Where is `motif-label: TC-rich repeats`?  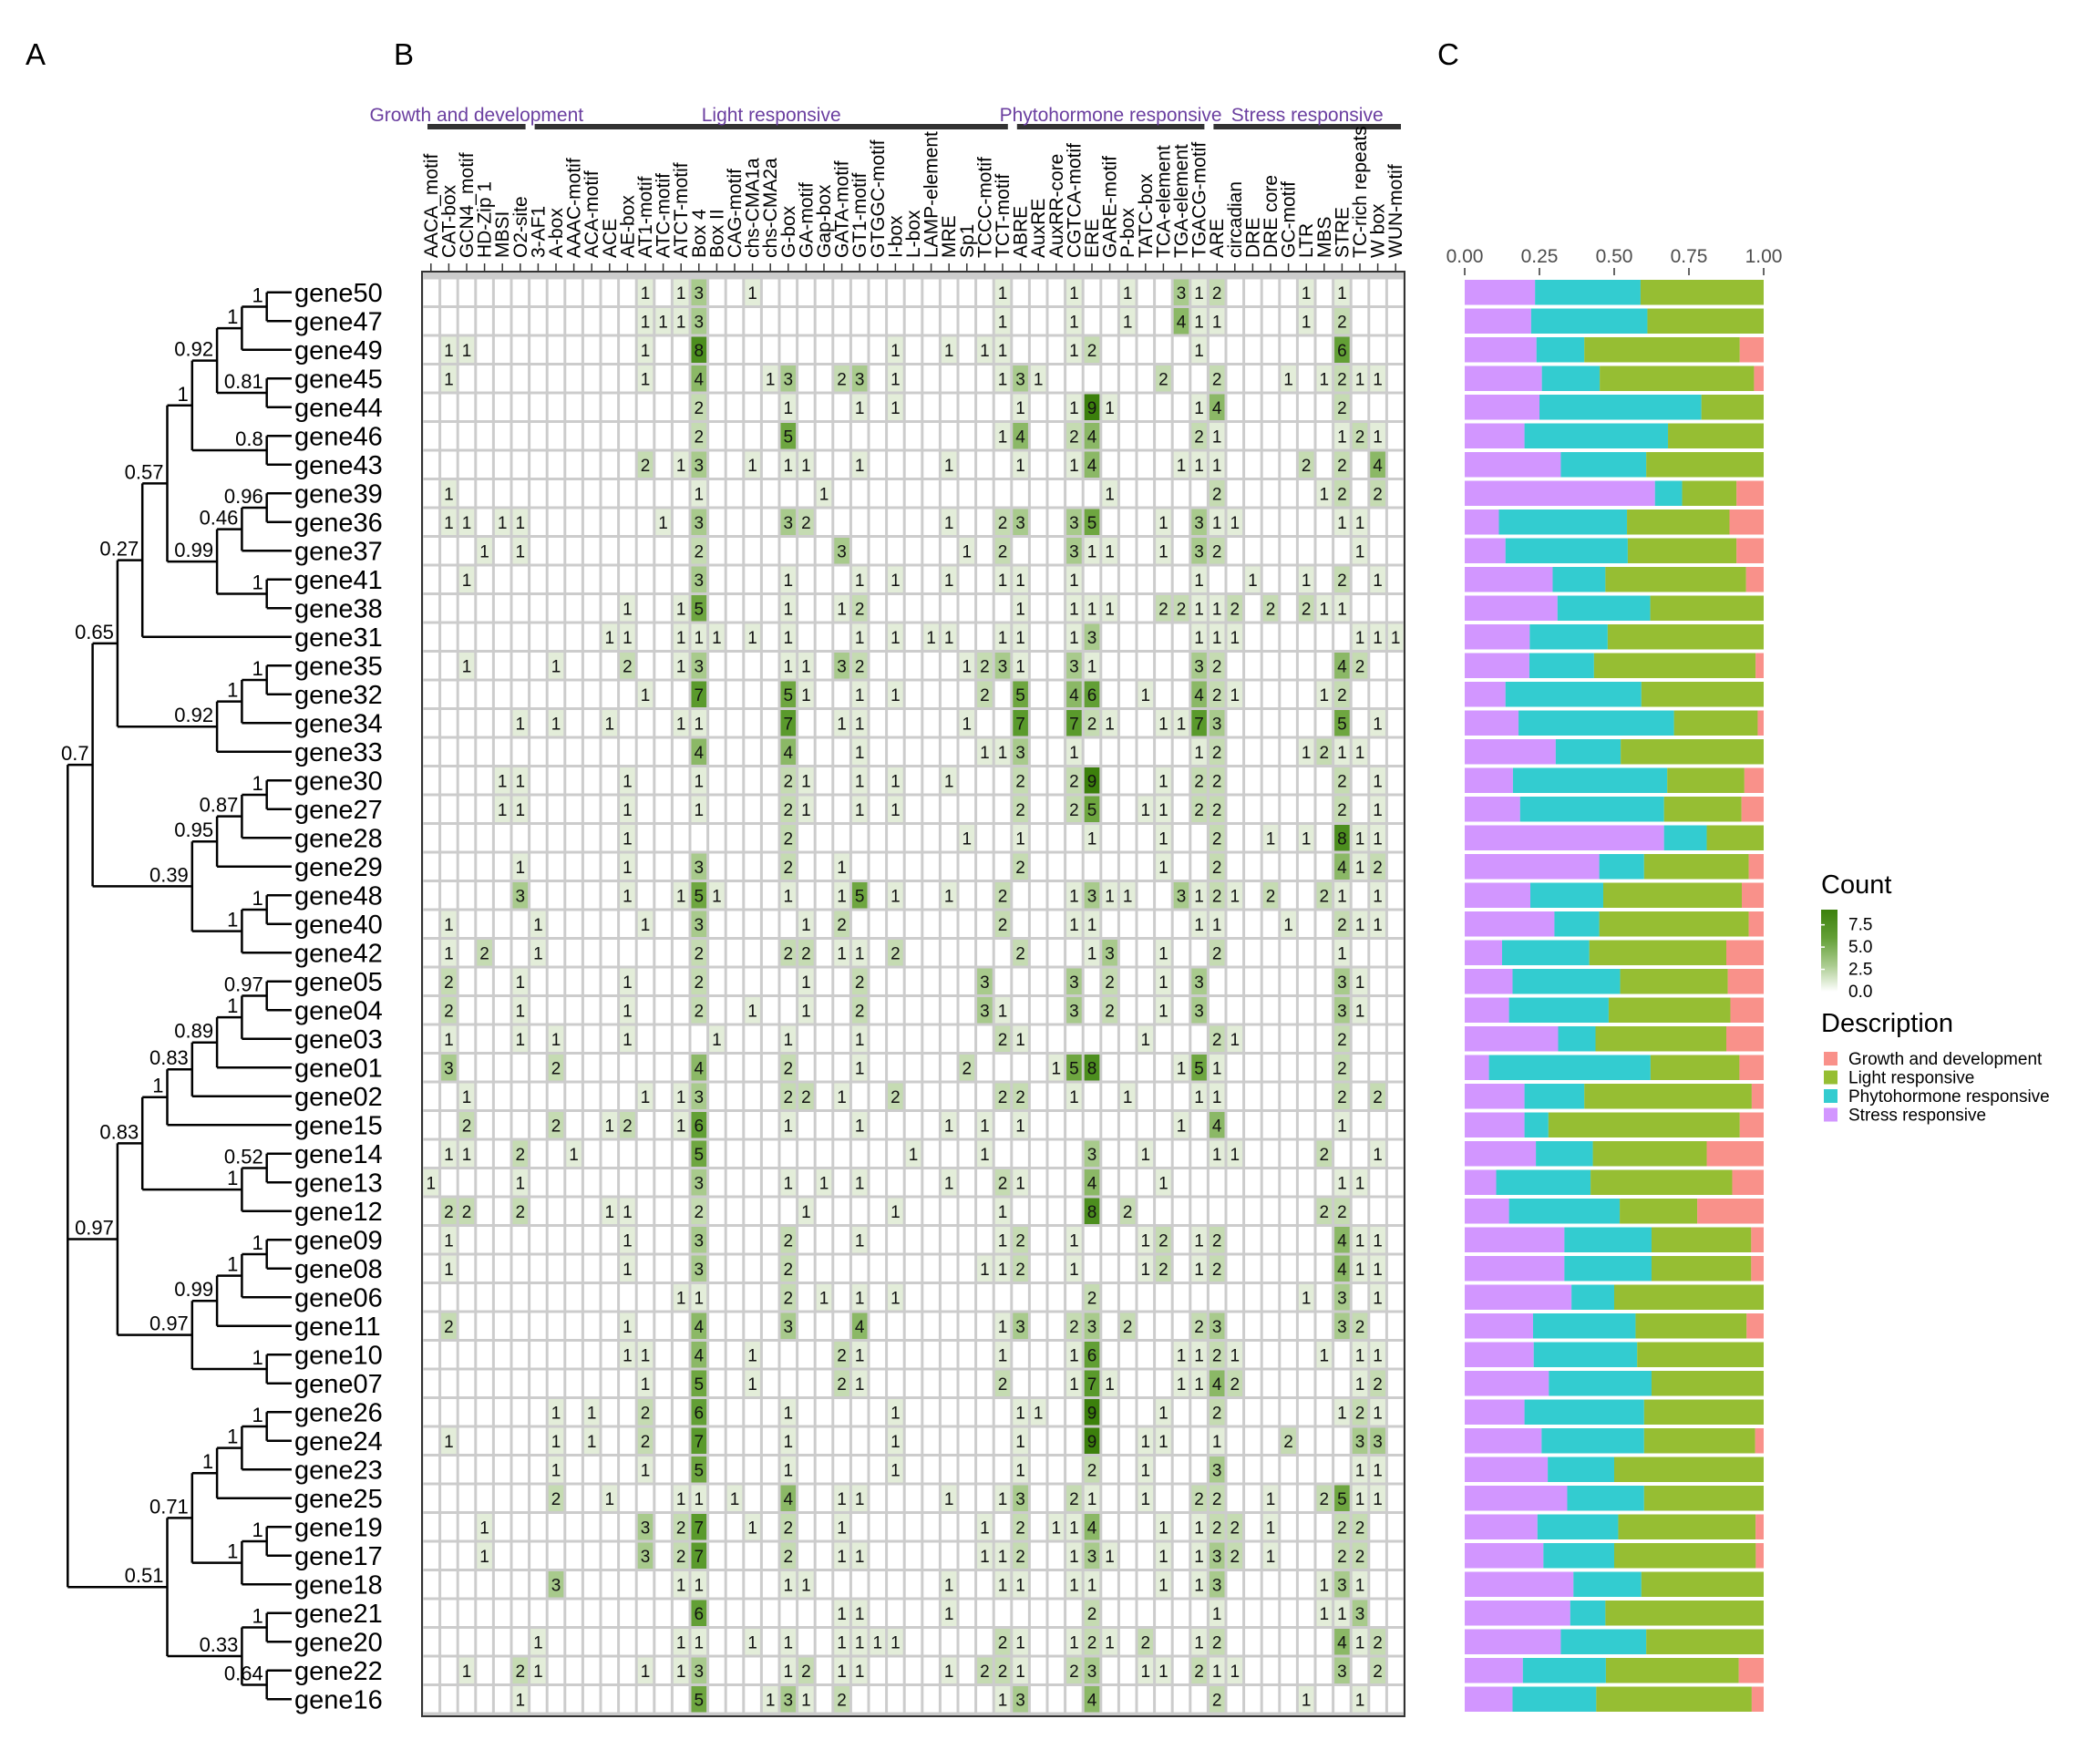
motif-label: TC-rich repeats is located at coordinates (1361, 192).